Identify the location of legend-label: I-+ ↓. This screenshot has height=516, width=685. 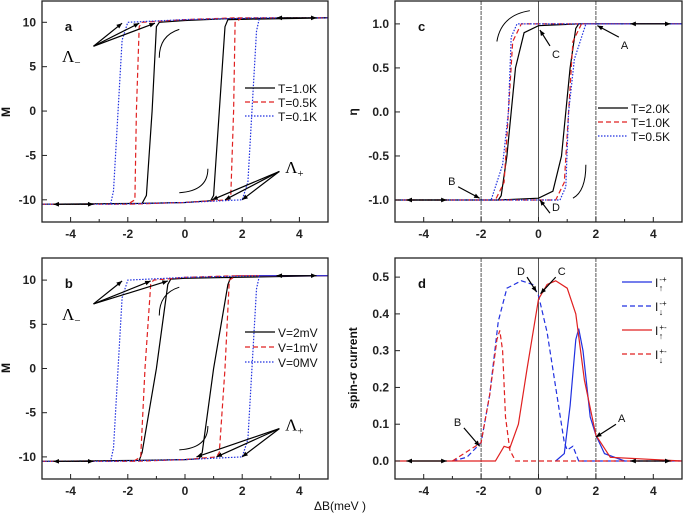
(661, 308).